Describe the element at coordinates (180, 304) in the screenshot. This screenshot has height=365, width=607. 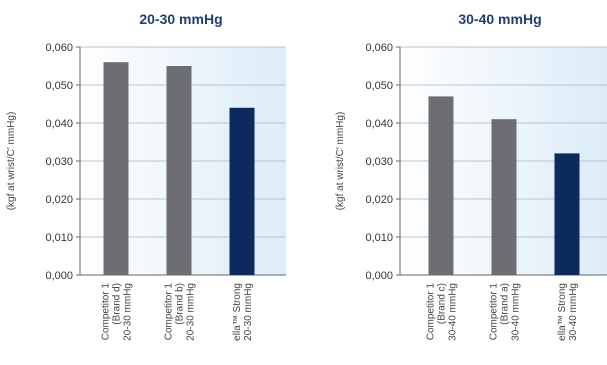
I see `category-label-line: (Brand b)` at that location.